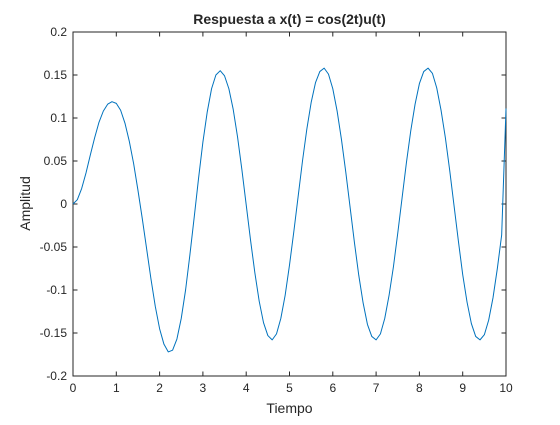 The height and width of the screenshot is (425, 560). What do you see at coordinates (56, 290) in the screenshot?
I see `y-tick-label: -0.1` at bounding box center [56, 290].